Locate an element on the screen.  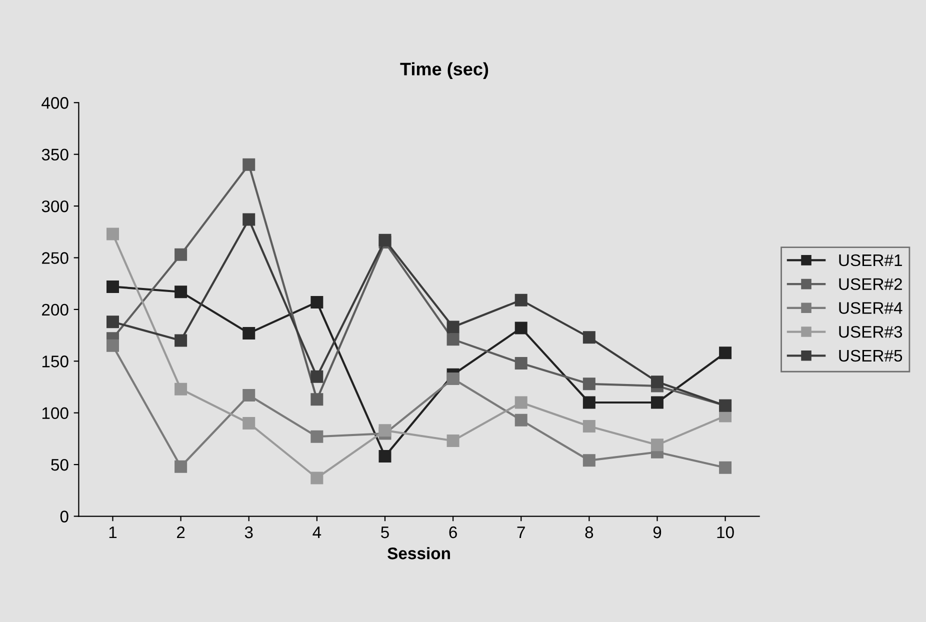
legend-label: USER#5 is located at coordinates (870, 356).